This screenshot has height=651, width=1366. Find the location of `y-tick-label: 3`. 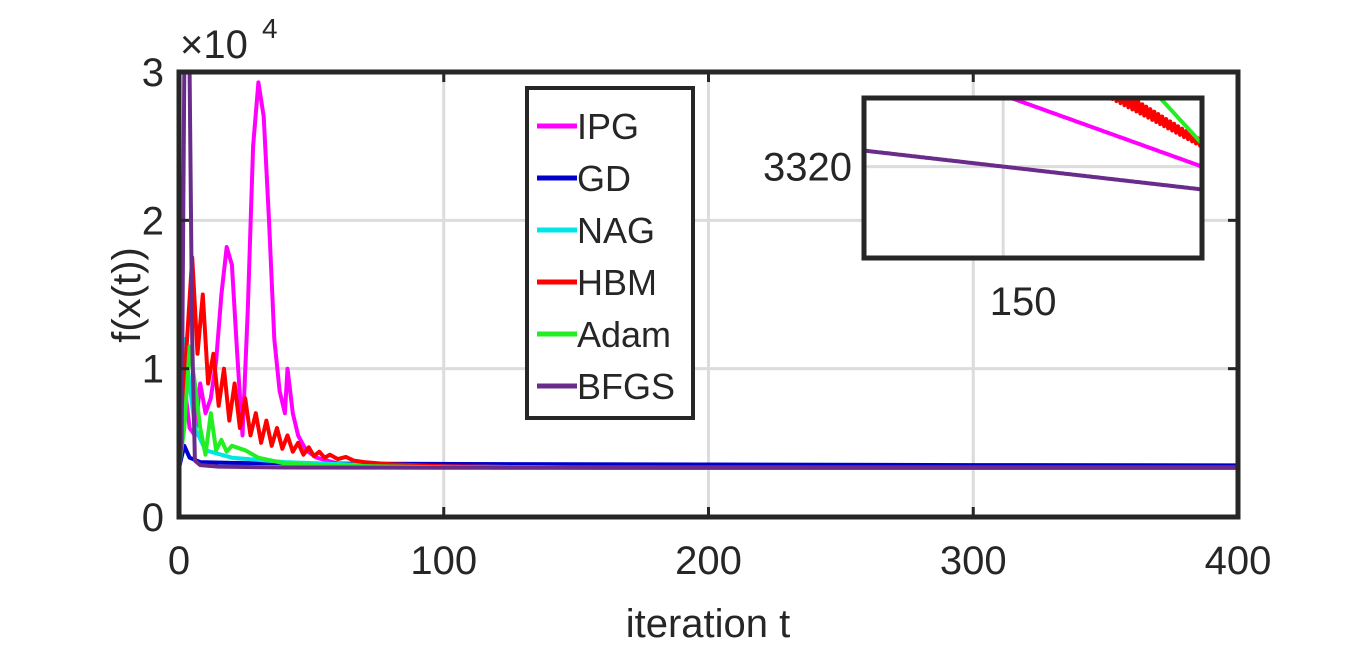

y-tick-label: 3 is located at coordinates (153, 73).